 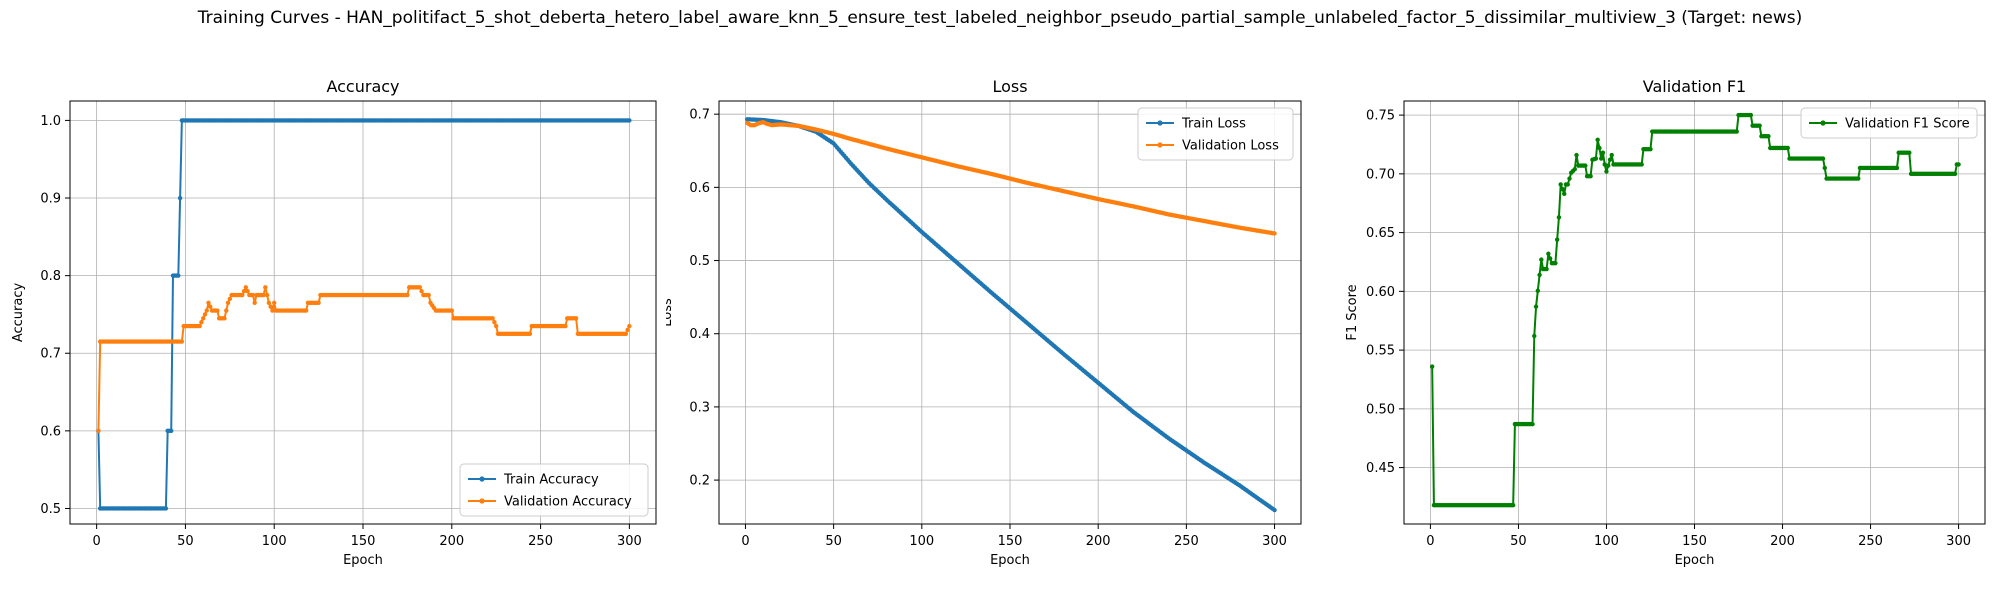 What do you see at coordinates (362, 86) in the screenshot?
I see `accuracy-chart-title: Accuracy` at bounding box center [362, 86].